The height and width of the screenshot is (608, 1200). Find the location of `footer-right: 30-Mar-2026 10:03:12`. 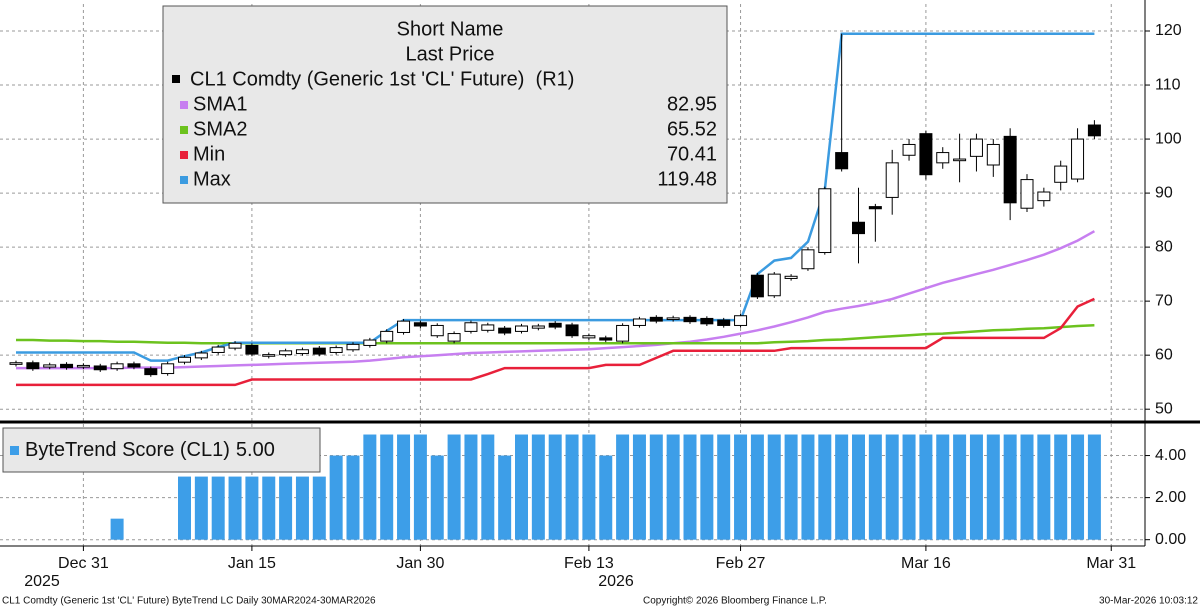

footer-right: 30-Mar-2026 10:03:12 is located at coordinates (1148, 601).